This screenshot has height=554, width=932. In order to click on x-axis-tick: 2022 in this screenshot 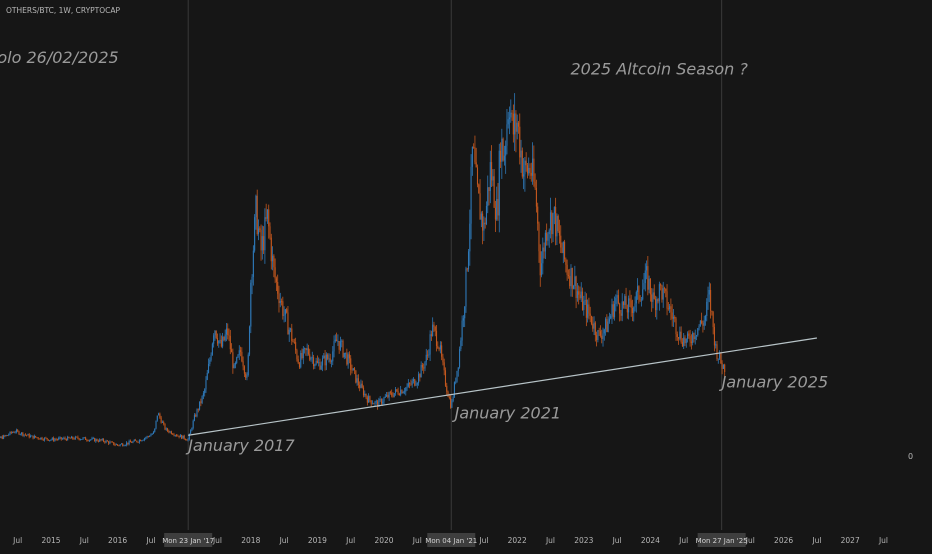, I will do `click(517, 540)`.